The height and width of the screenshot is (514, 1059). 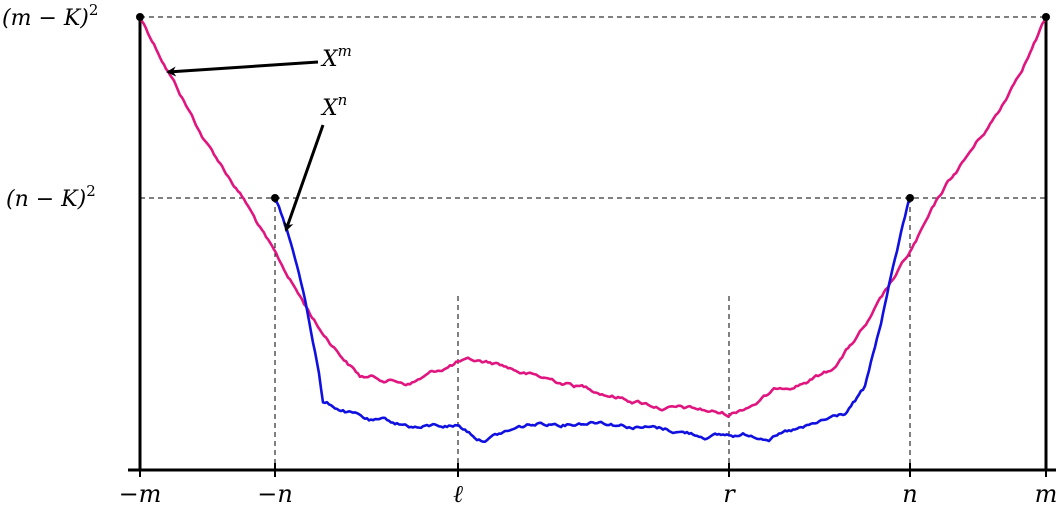 I want to click on x-tick-label-neg-m: −m, so click(x=140, y=494).